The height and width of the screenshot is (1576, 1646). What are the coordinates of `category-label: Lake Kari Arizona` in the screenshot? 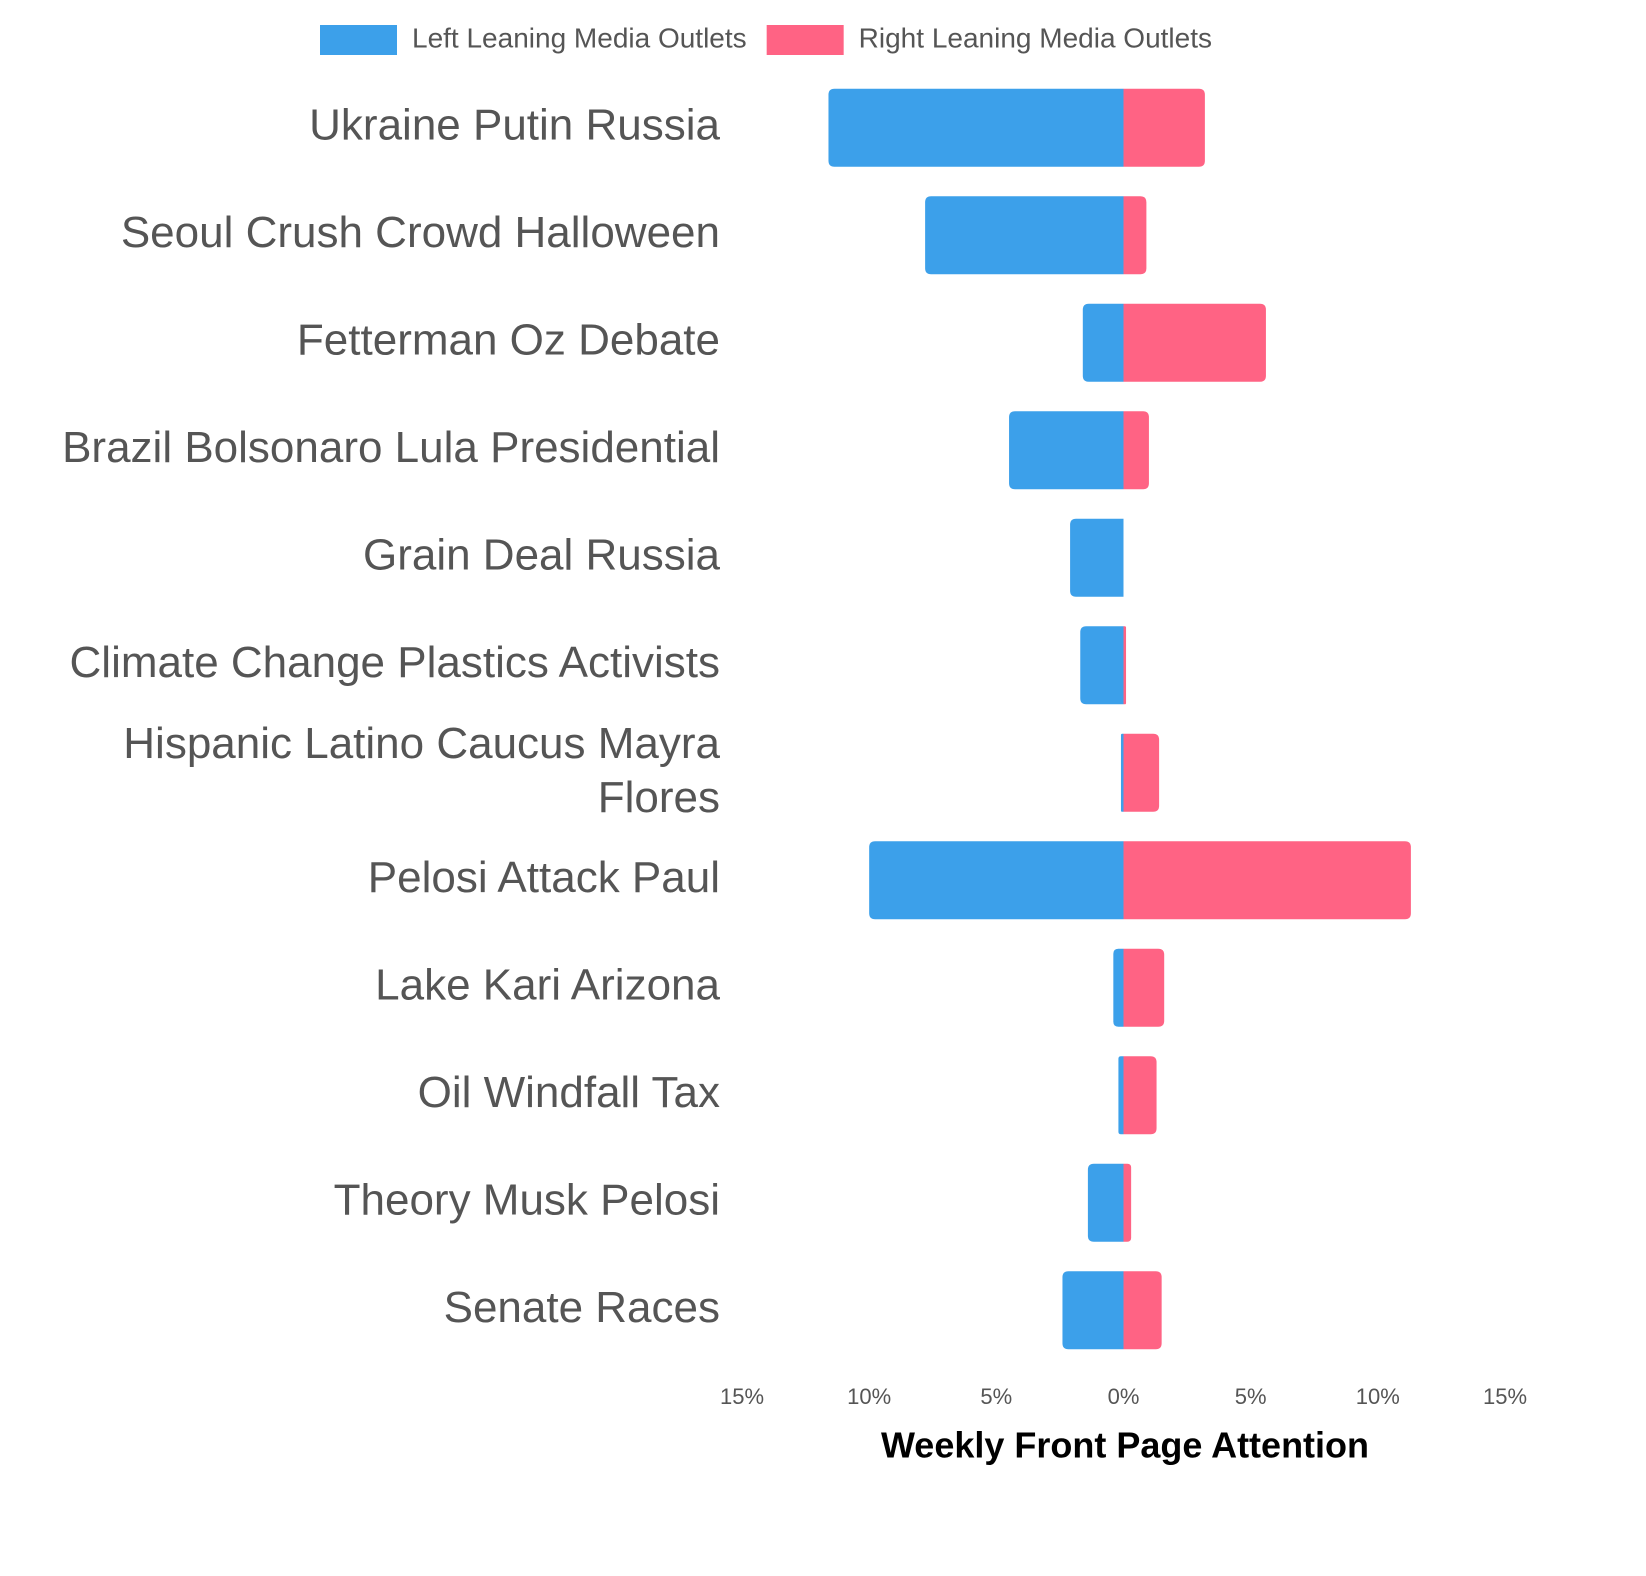 It's located at (547, 984).